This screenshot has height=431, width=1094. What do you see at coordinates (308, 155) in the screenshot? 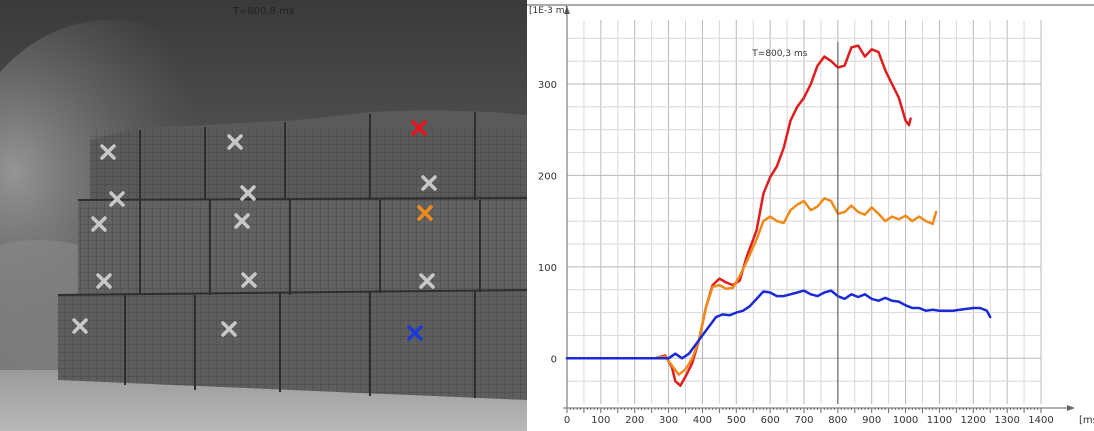
I see `gabion-row-top` at bounding box center [308, 155].